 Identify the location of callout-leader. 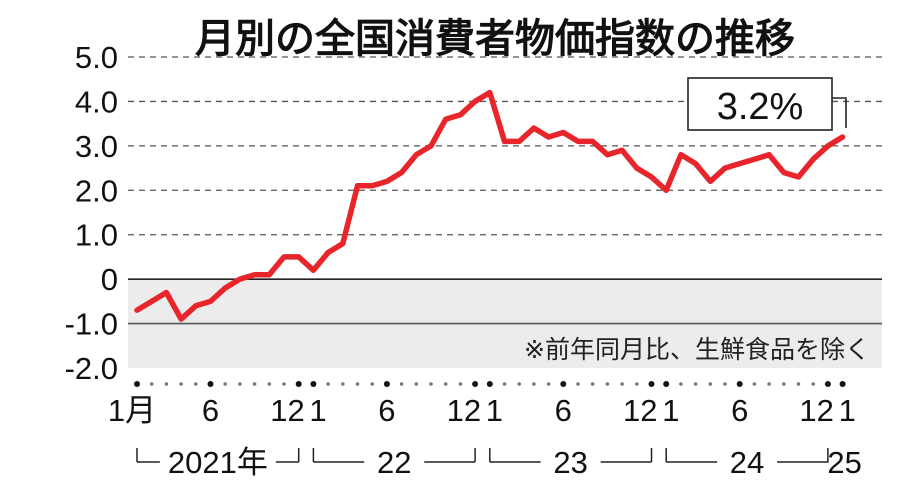
(839, 112).